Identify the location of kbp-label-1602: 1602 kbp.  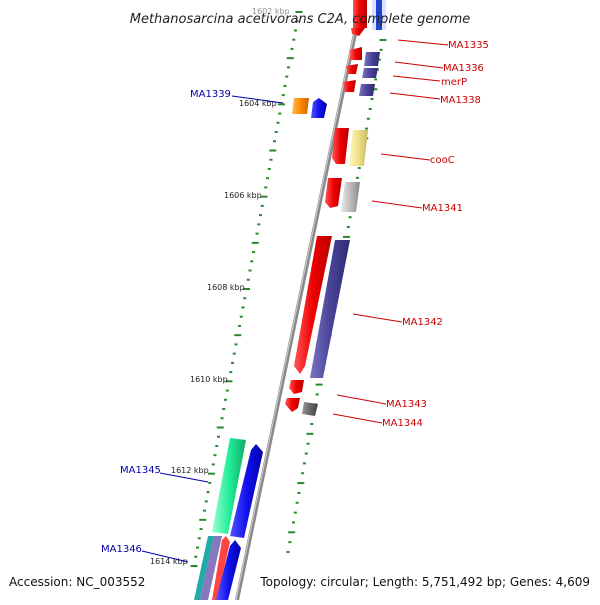
(271, 11).